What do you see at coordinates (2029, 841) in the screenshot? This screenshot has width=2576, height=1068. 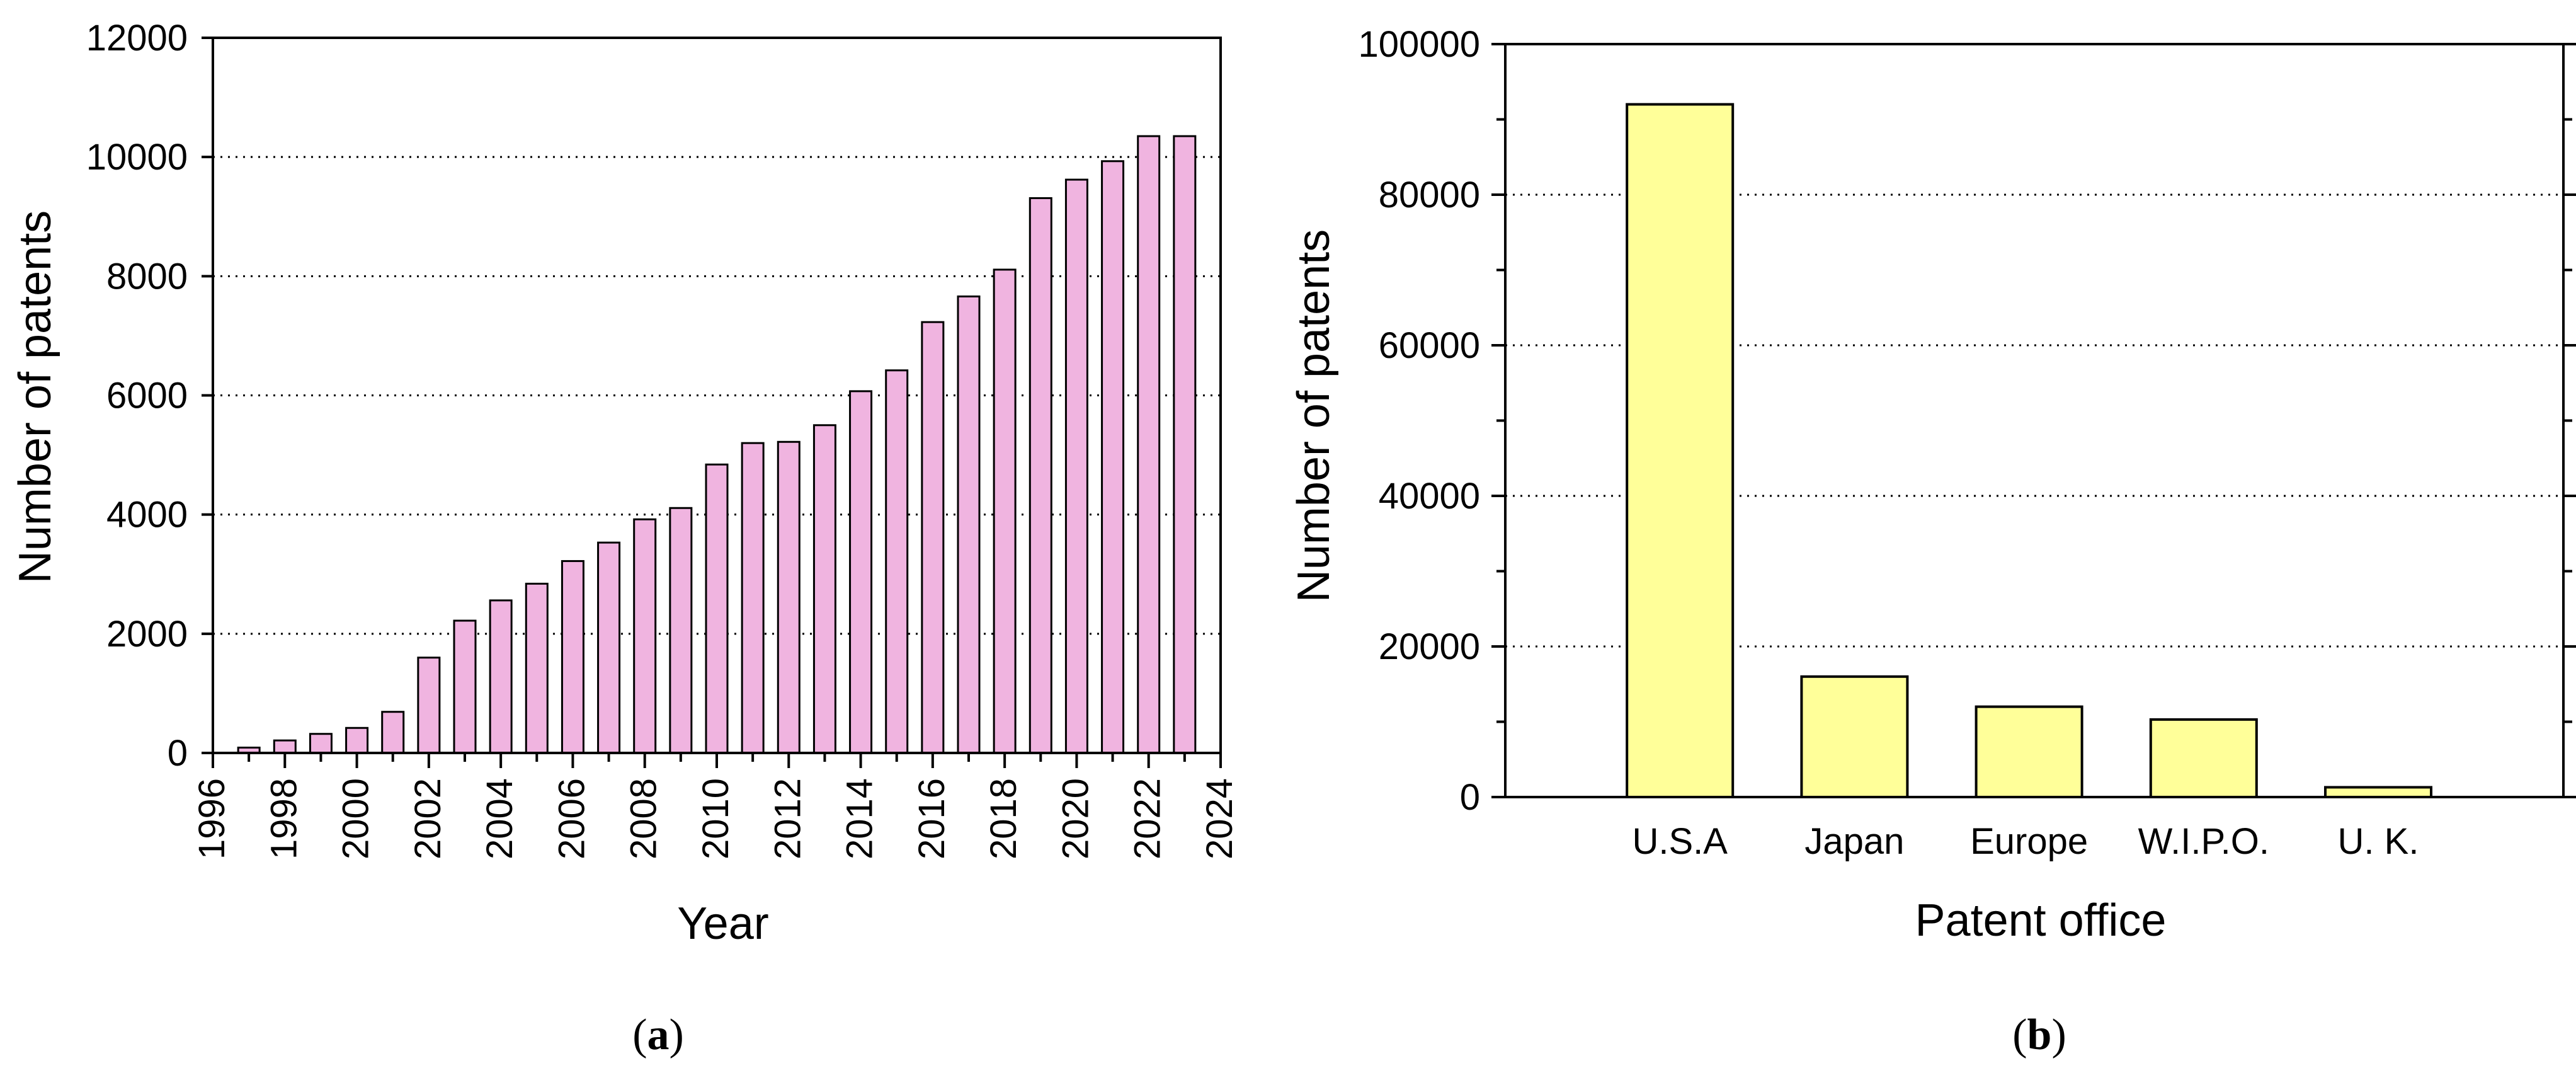 I see `chart-b-x-tick-label: Europe` at bounding box center [2029, 841].